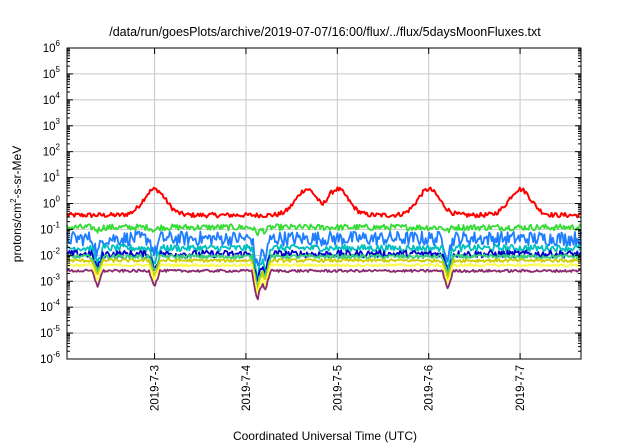 The height and width of the screenshot is (448, 640). I want to click on y-tick-label: 10⁻³, so click(50, 280).